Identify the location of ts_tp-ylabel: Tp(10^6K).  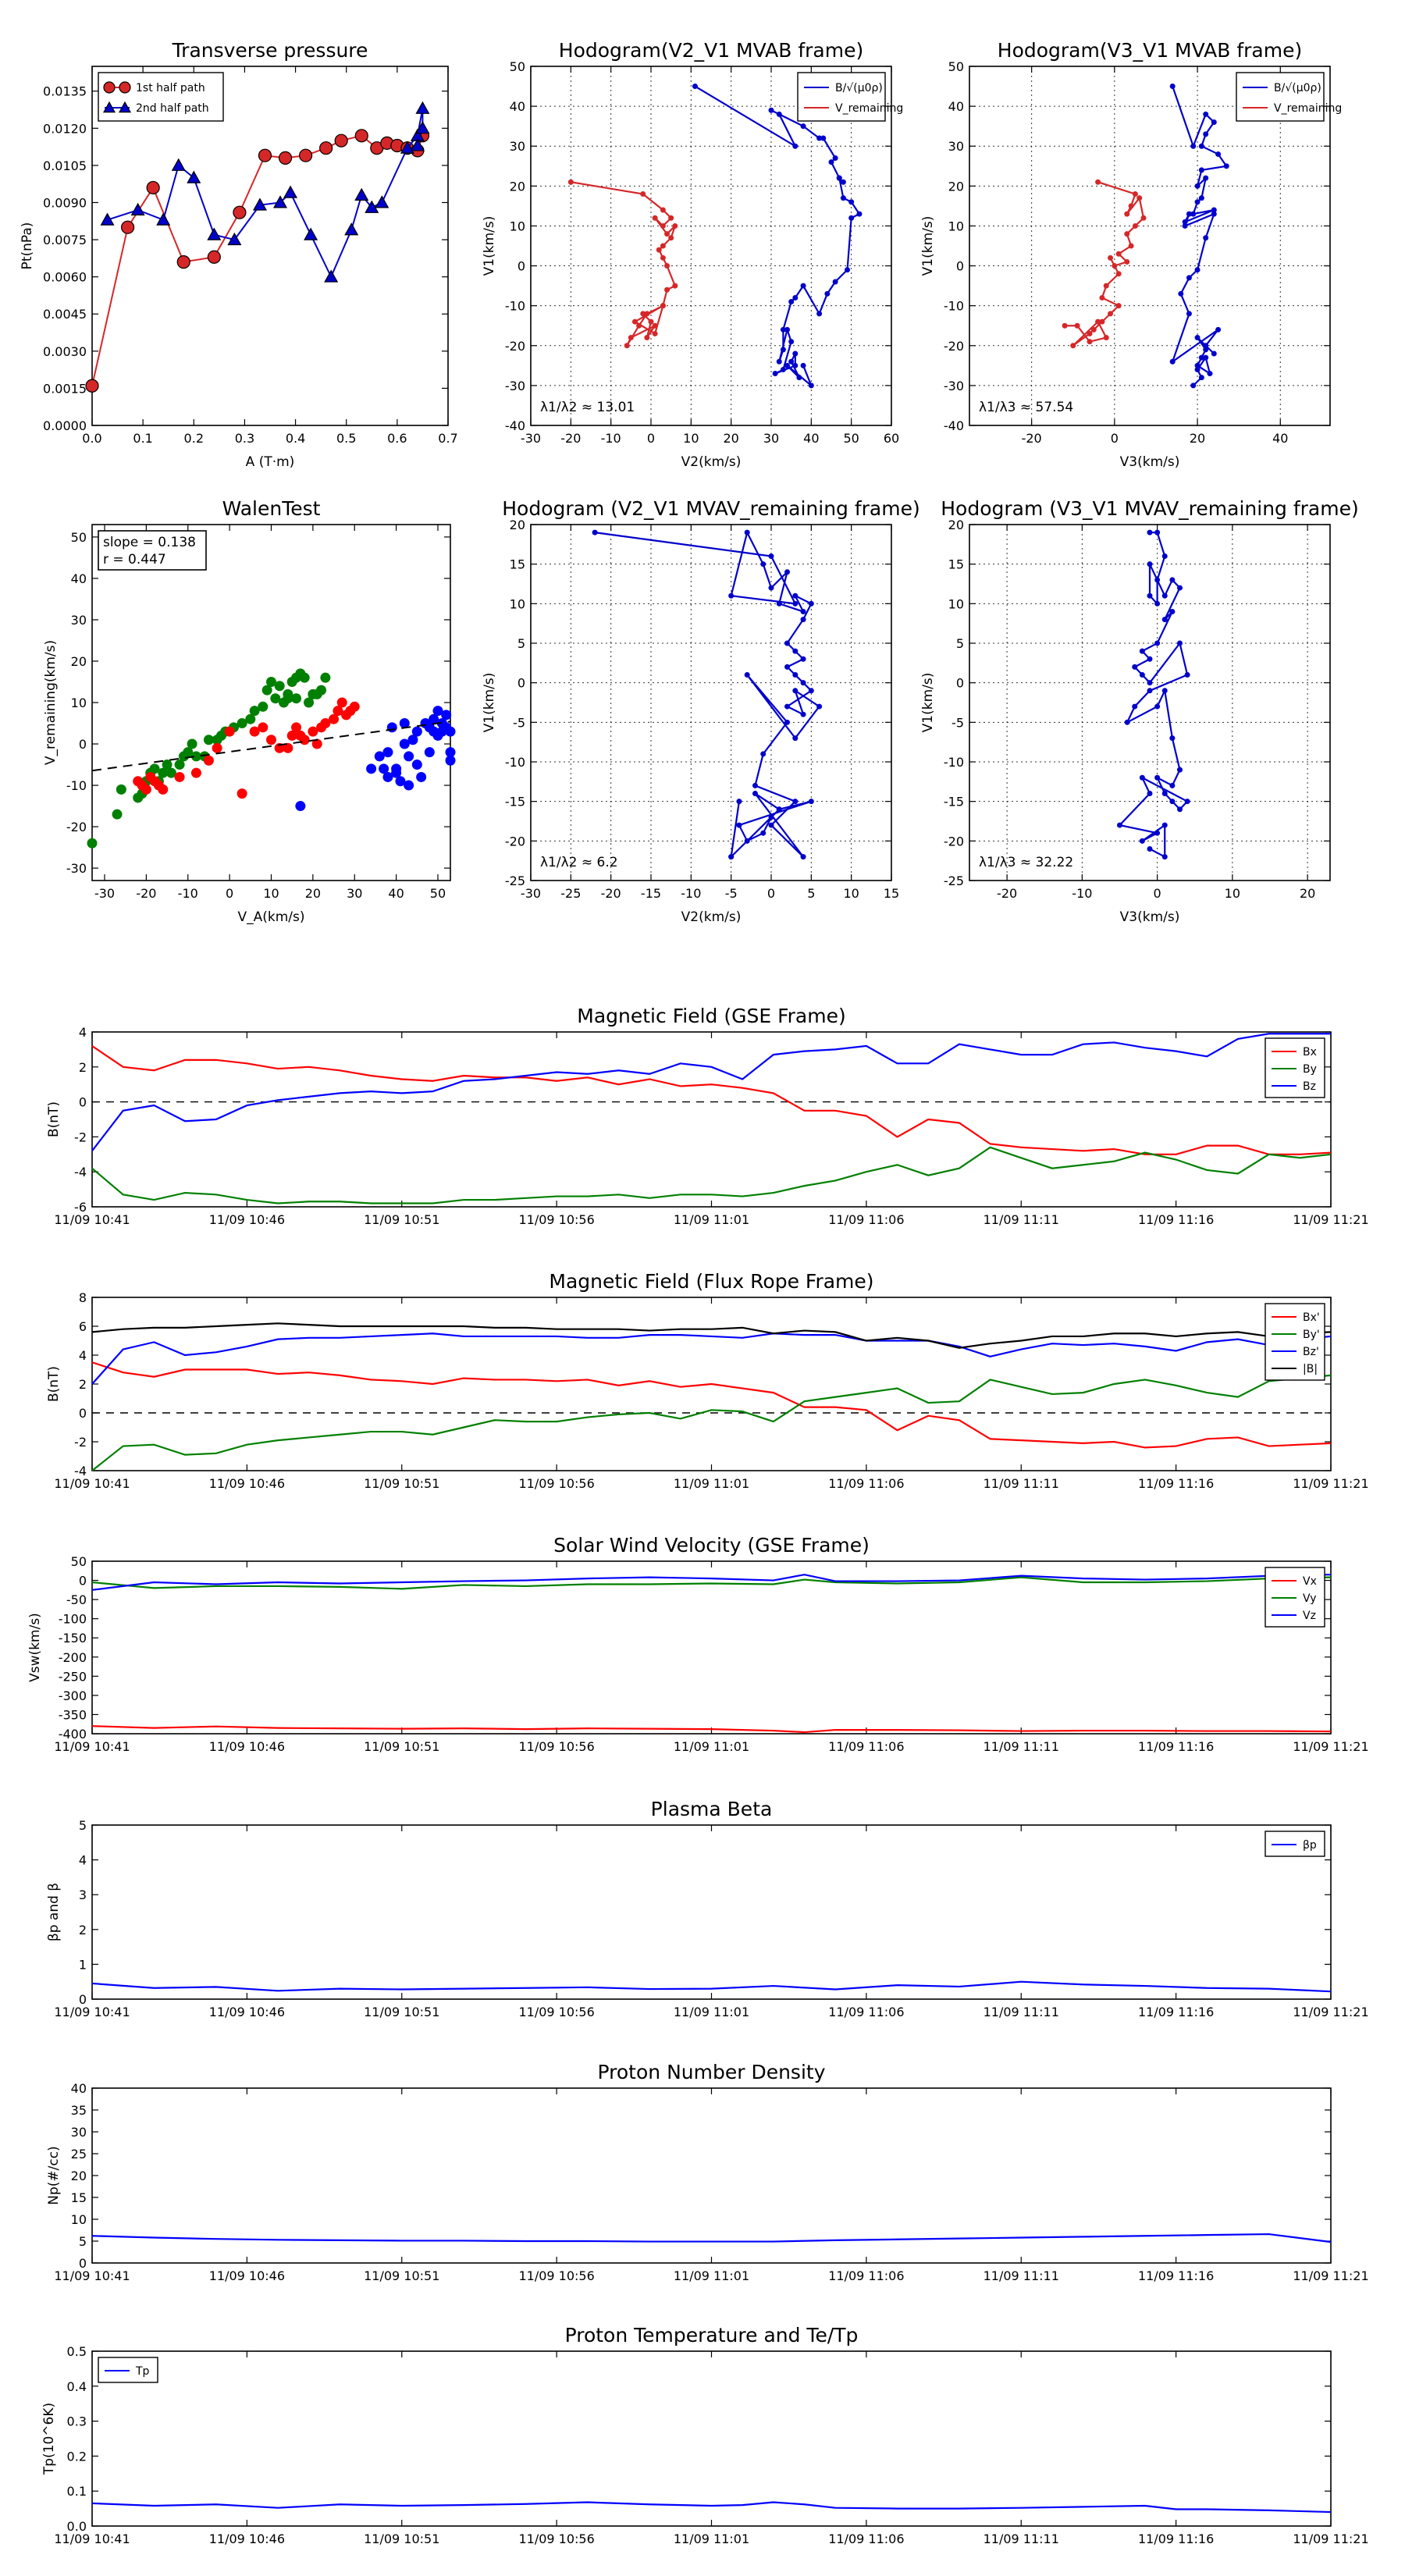
(49, 2439).